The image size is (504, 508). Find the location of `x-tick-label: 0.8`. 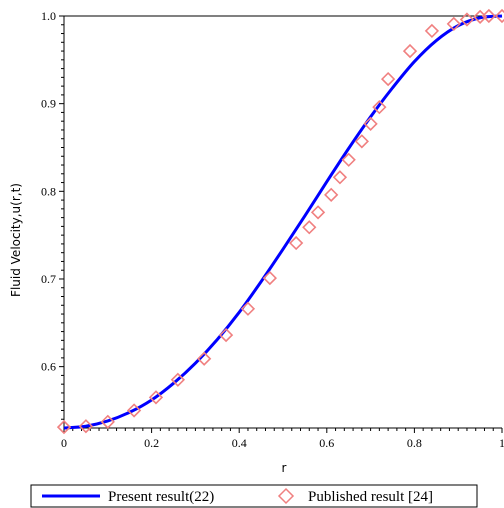

x-tick-label: 0.8 is located at coordinates (414, 443).